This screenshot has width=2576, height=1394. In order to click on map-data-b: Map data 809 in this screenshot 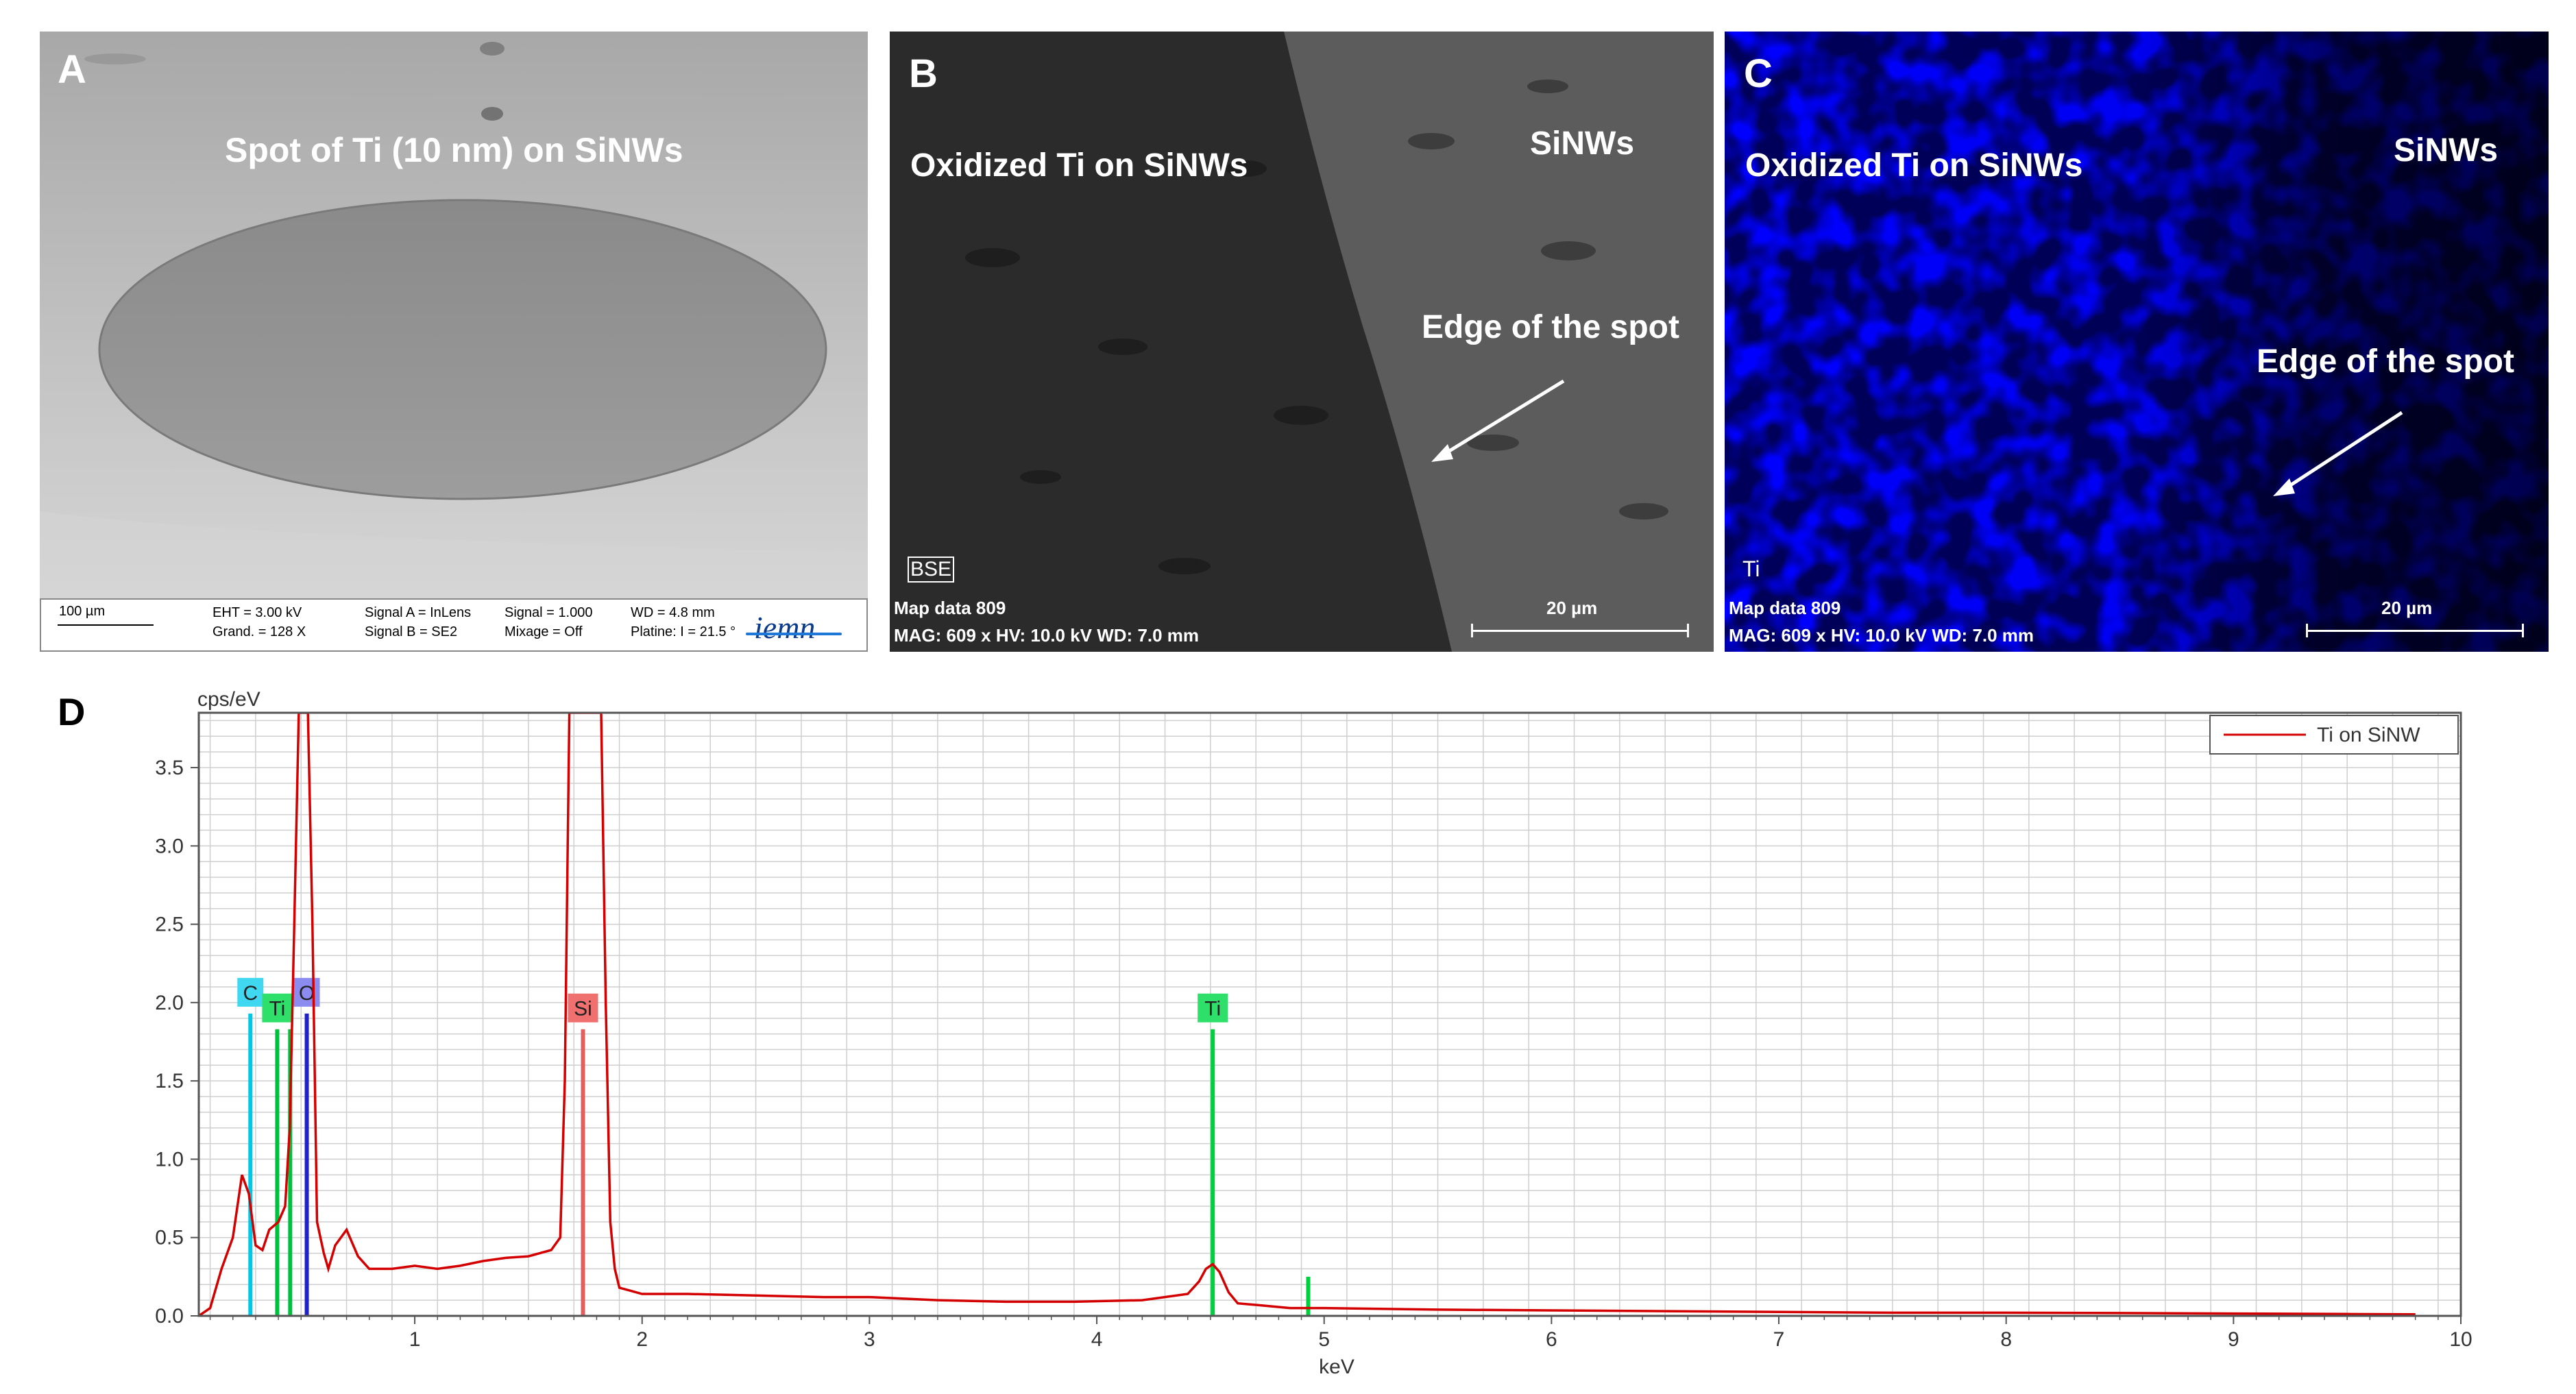, I will do `click(950, 608)`.